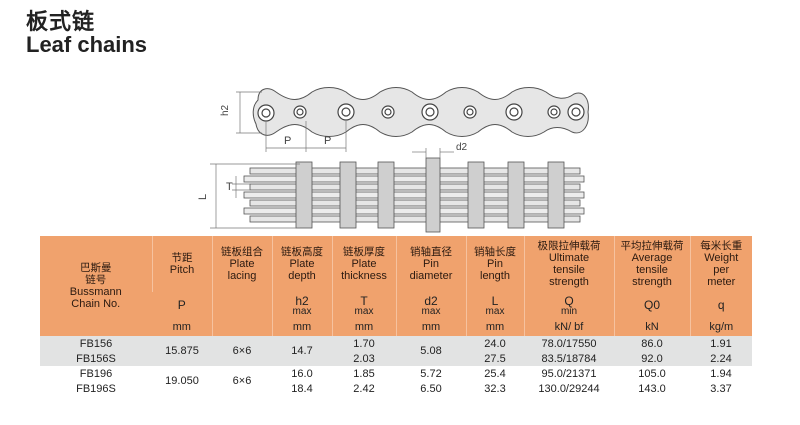  Describe the element at coordinates (720, 305) in the screenshot. I see `symbol-weight: q` at that location.